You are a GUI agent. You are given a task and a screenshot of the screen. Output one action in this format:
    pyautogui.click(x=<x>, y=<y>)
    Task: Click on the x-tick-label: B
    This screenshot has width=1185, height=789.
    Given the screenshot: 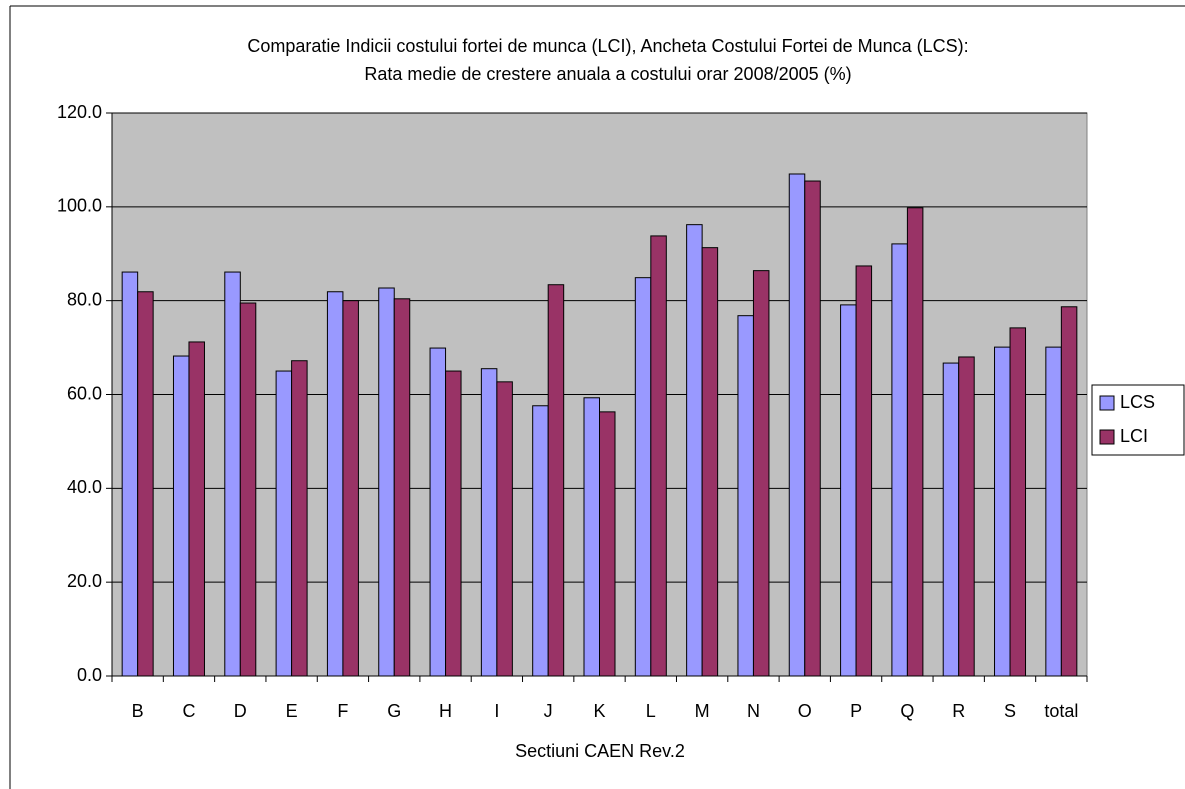 What is the action you would take?
    pyautogui.click(x=138, y=711)
    